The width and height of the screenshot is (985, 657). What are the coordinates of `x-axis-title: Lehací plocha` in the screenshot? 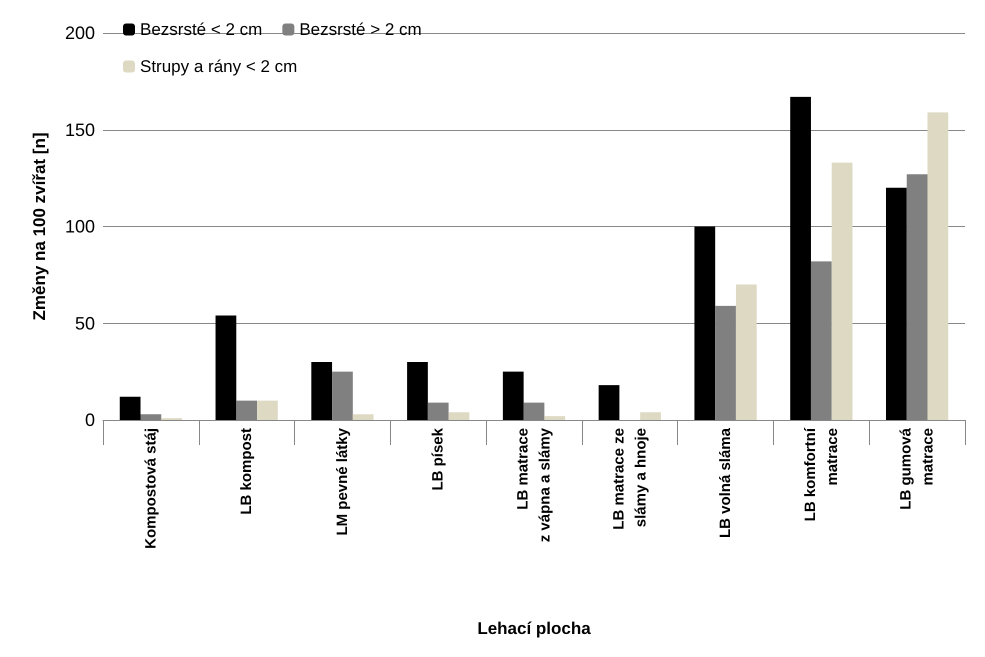 It's located at (534, 628).